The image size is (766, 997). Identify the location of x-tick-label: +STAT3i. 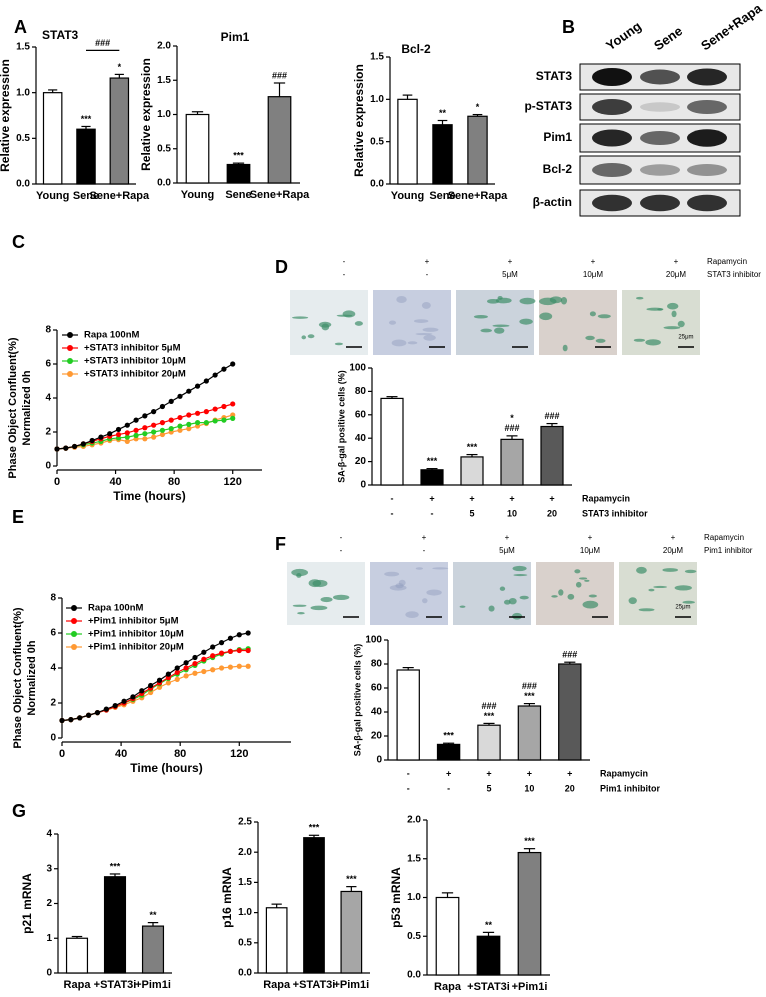
(115, 985).